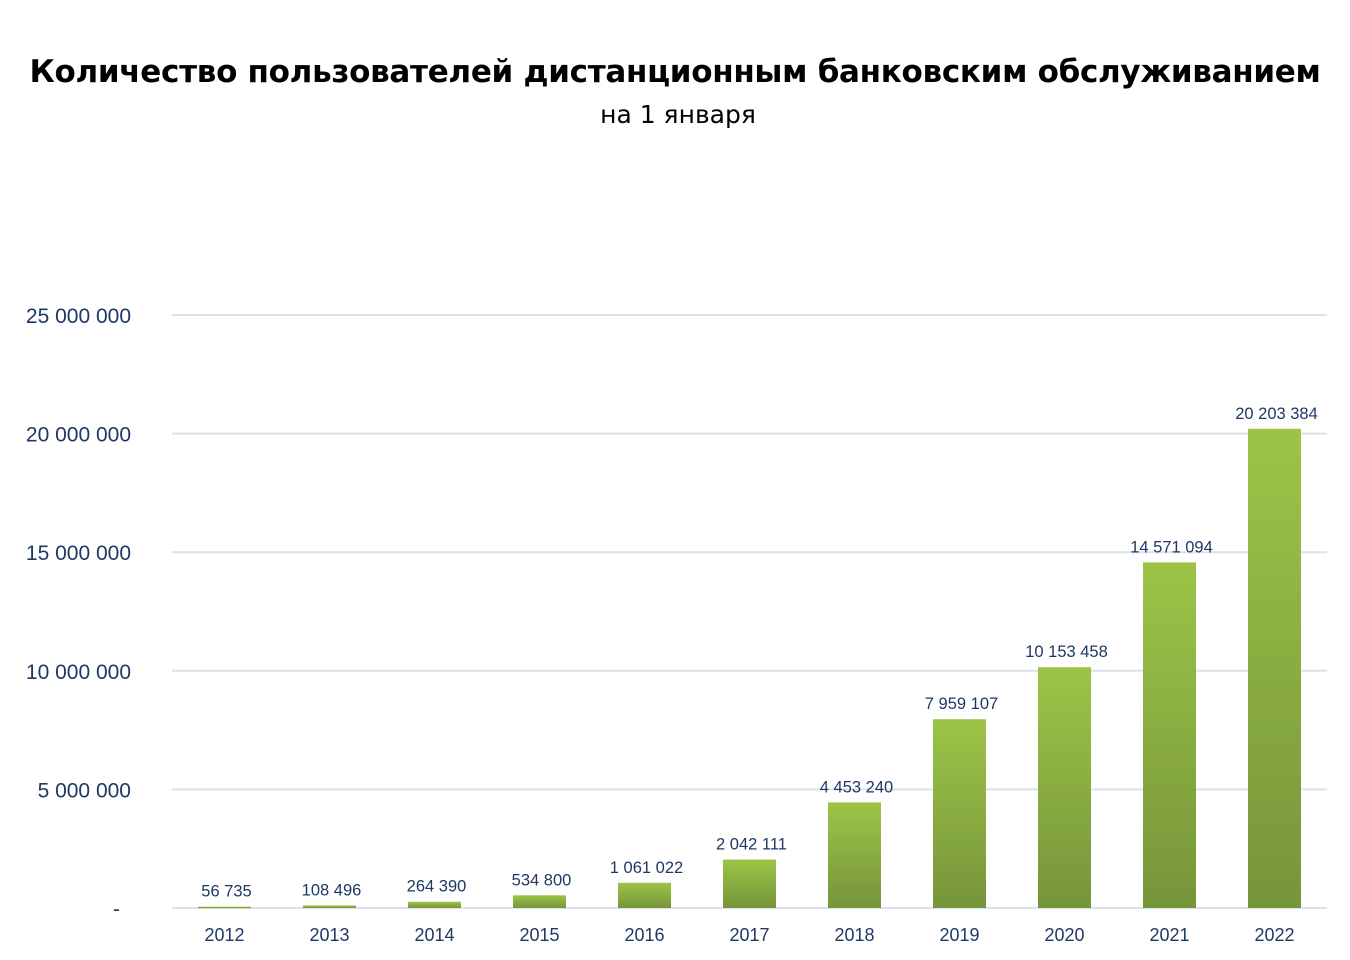  I want to click on data-label: 7 959 107, so click(961, 704).